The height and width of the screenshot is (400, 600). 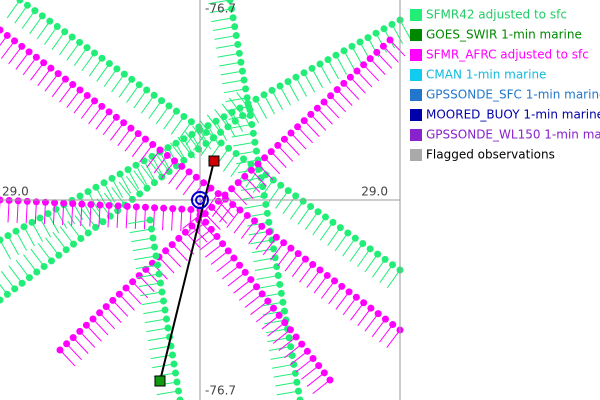 I want to click on lat-label: 29.0, so click(x=374, y=192).